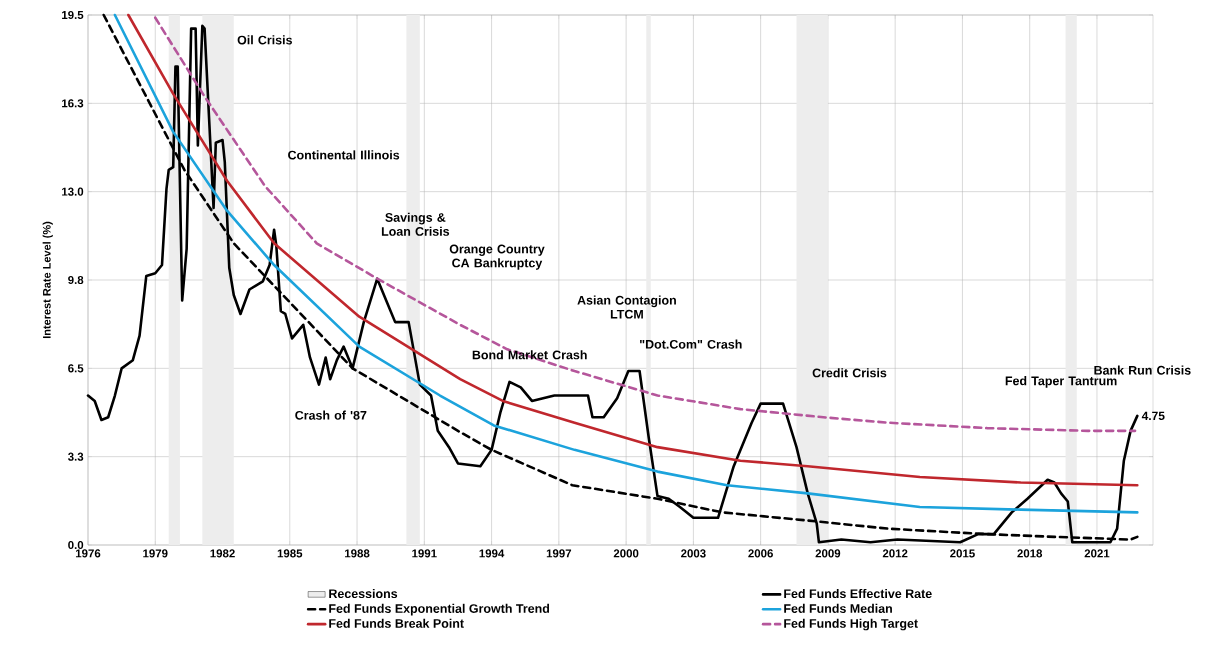 The image size is (1228, 661). I want to click on annotation: Fed Taper Tantrum, so click(1061, 382).